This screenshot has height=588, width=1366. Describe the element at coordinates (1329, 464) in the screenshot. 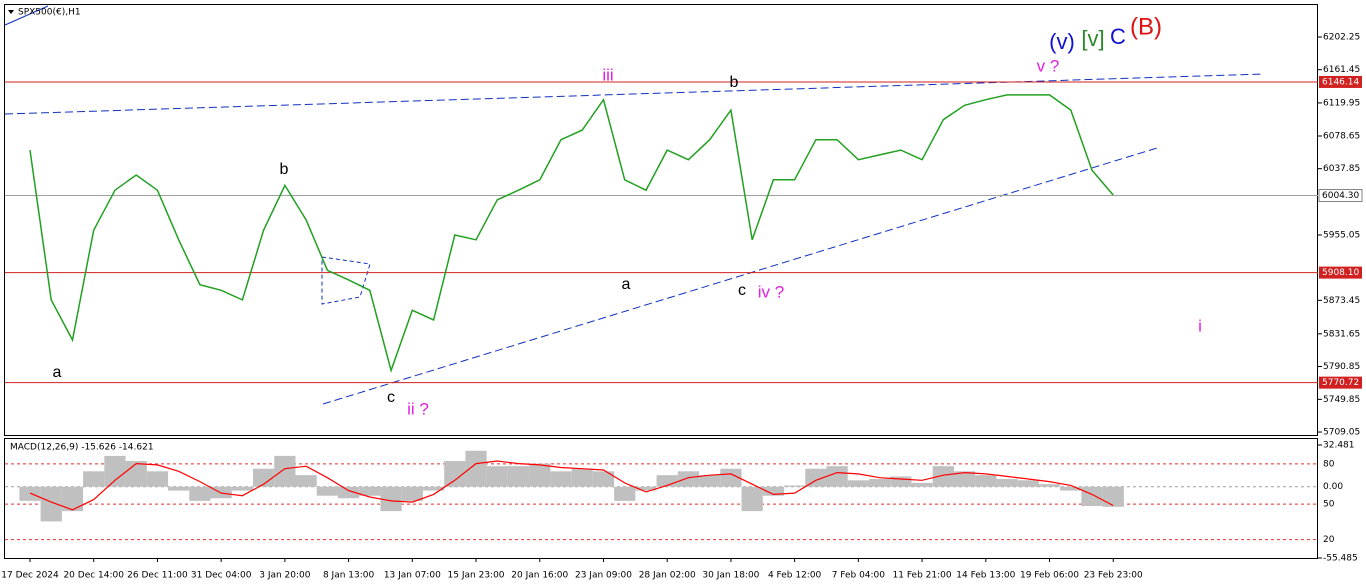

I see `y-tick-label: 80` at that location.